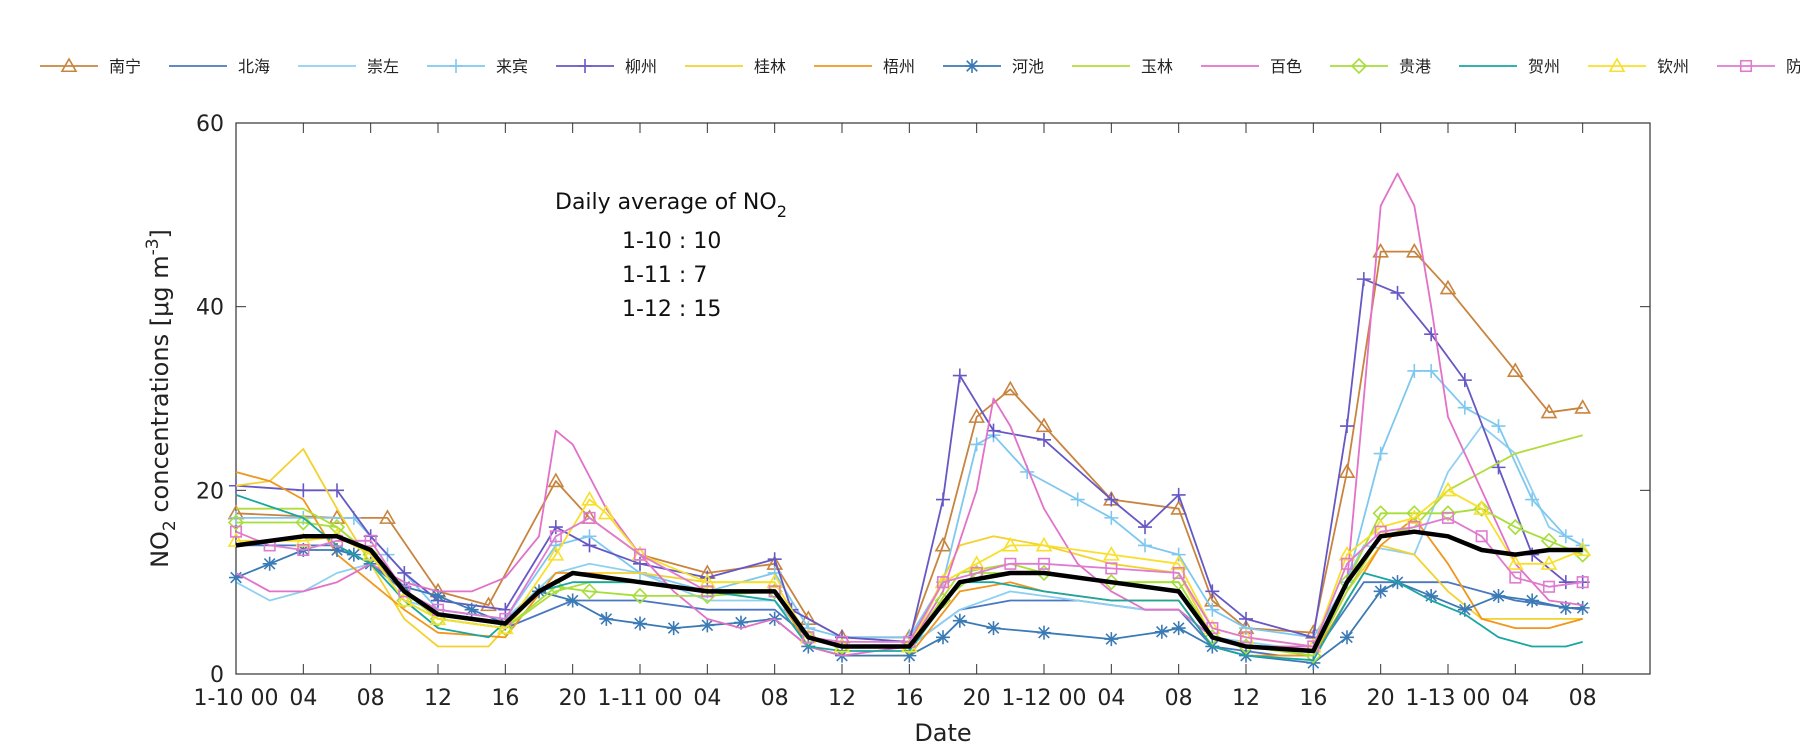 The height and width of the screenshot is (750, 1800). I want to click on legend-label: 防城港, so click(1793, 66).